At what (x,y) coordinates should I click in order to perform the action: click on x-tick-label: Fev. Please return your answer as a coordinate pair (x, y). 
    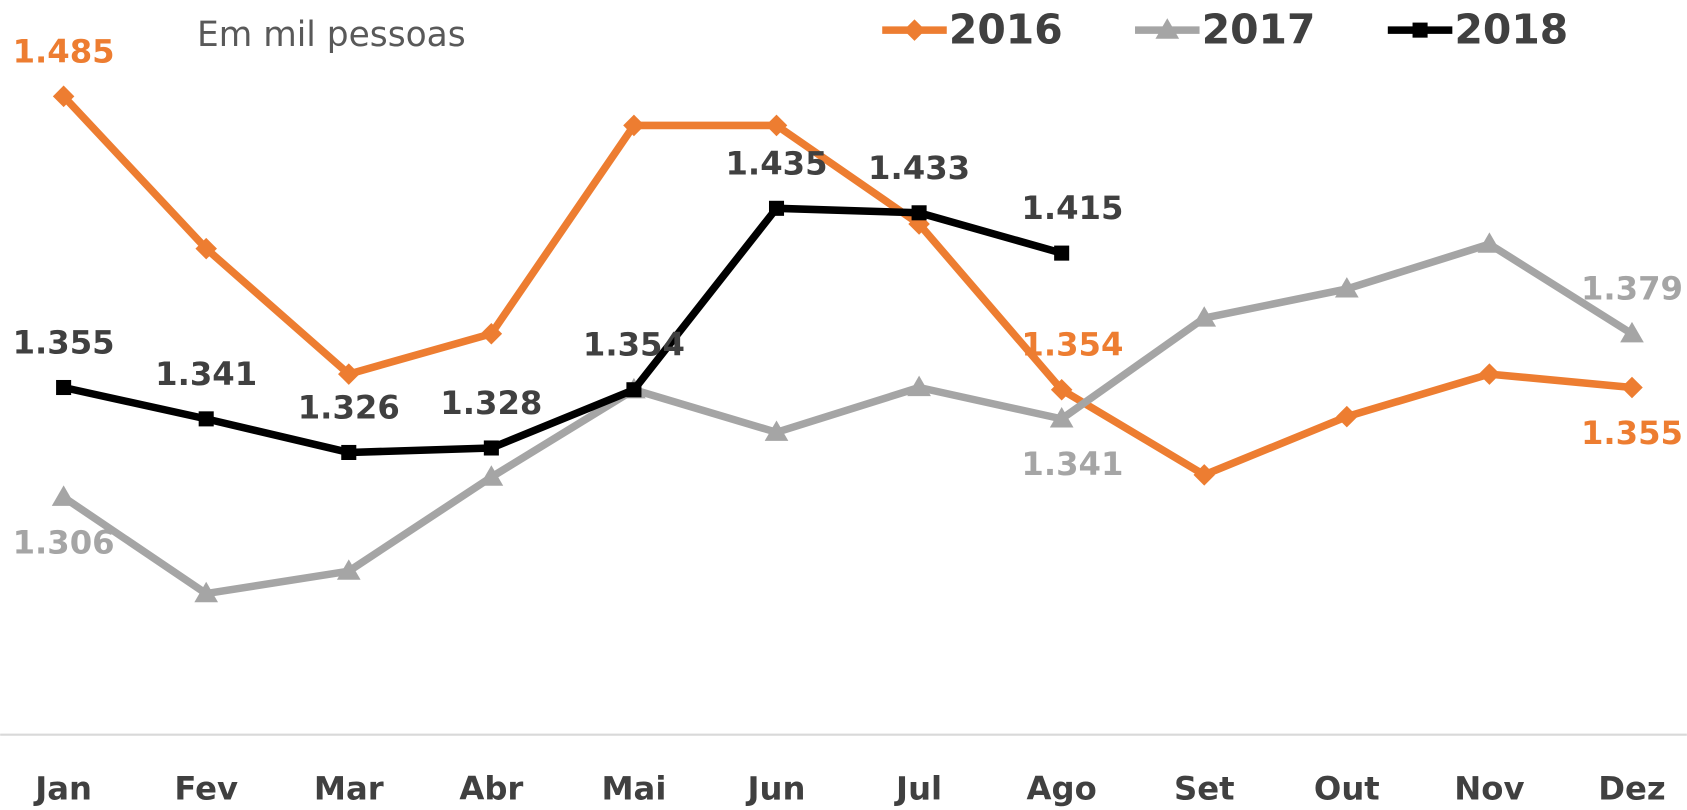
    Looking at the image, I should click on (206, 789).